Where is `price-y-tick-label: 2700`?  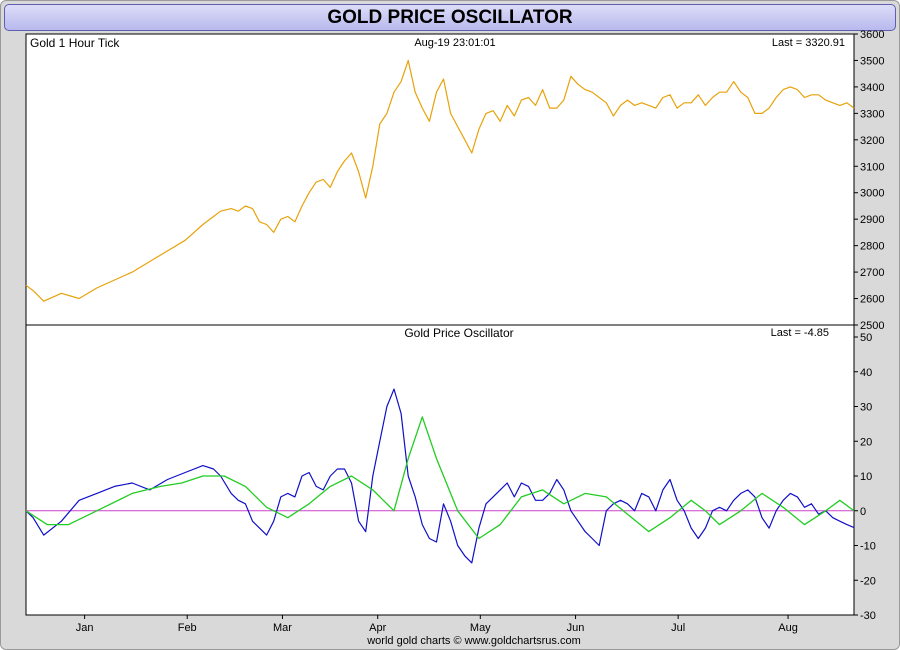
price-y-tick-label: 2700 is located at coordinates (872, 273).